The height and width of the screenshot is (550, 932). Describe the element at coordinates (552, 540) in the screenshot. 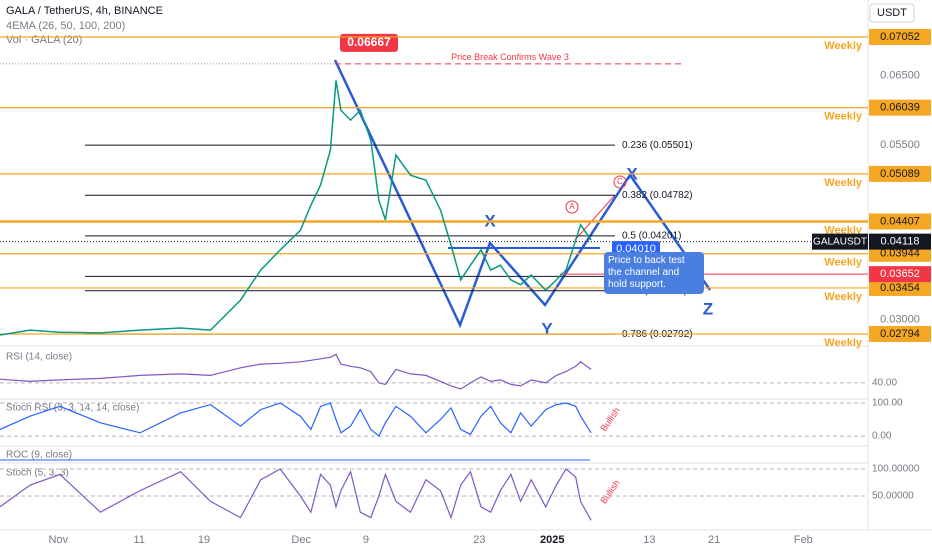

I see `x-tick-label: 2025` at that location.